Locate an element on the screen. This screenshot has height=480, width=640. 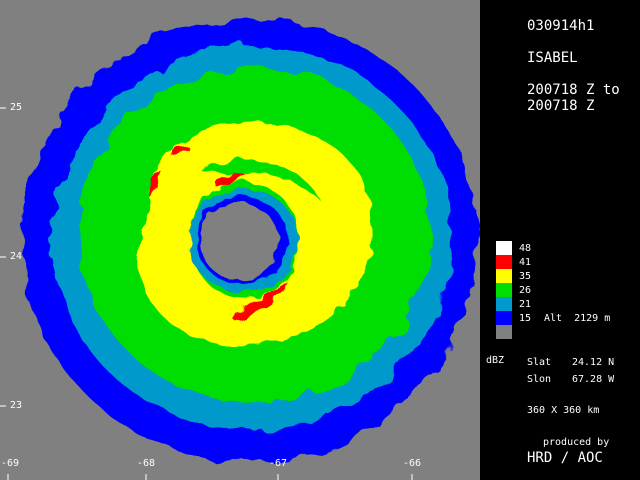
lat-tick-label: 23 is located at coordinates (16, 405).